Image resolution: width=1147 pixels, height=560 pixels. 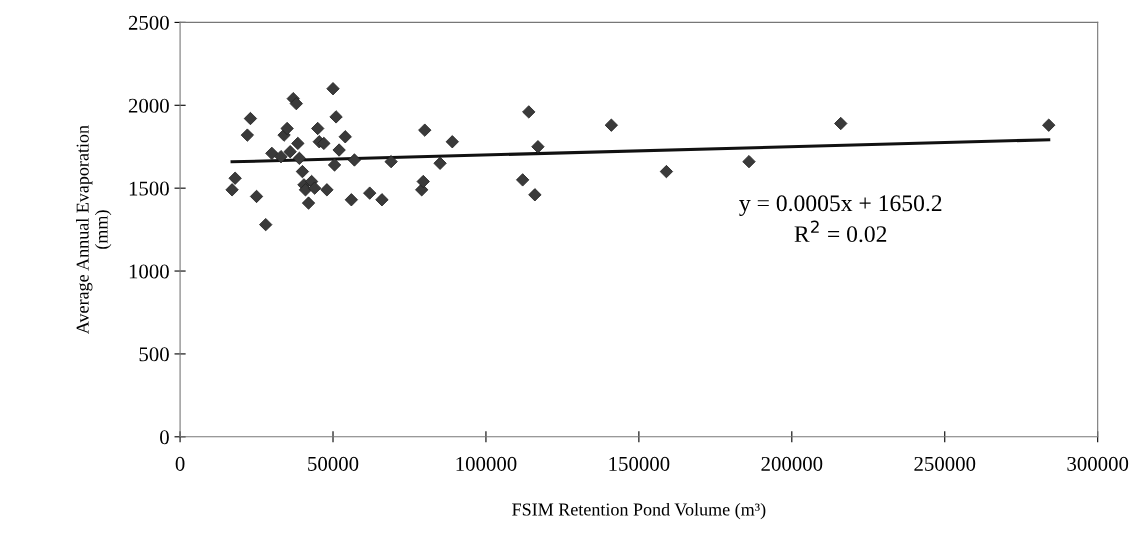 What do you see at coordinates (149, 271) in the screenshot?
I see `y-tick-label: 1000` at bounding box center [149, 271].